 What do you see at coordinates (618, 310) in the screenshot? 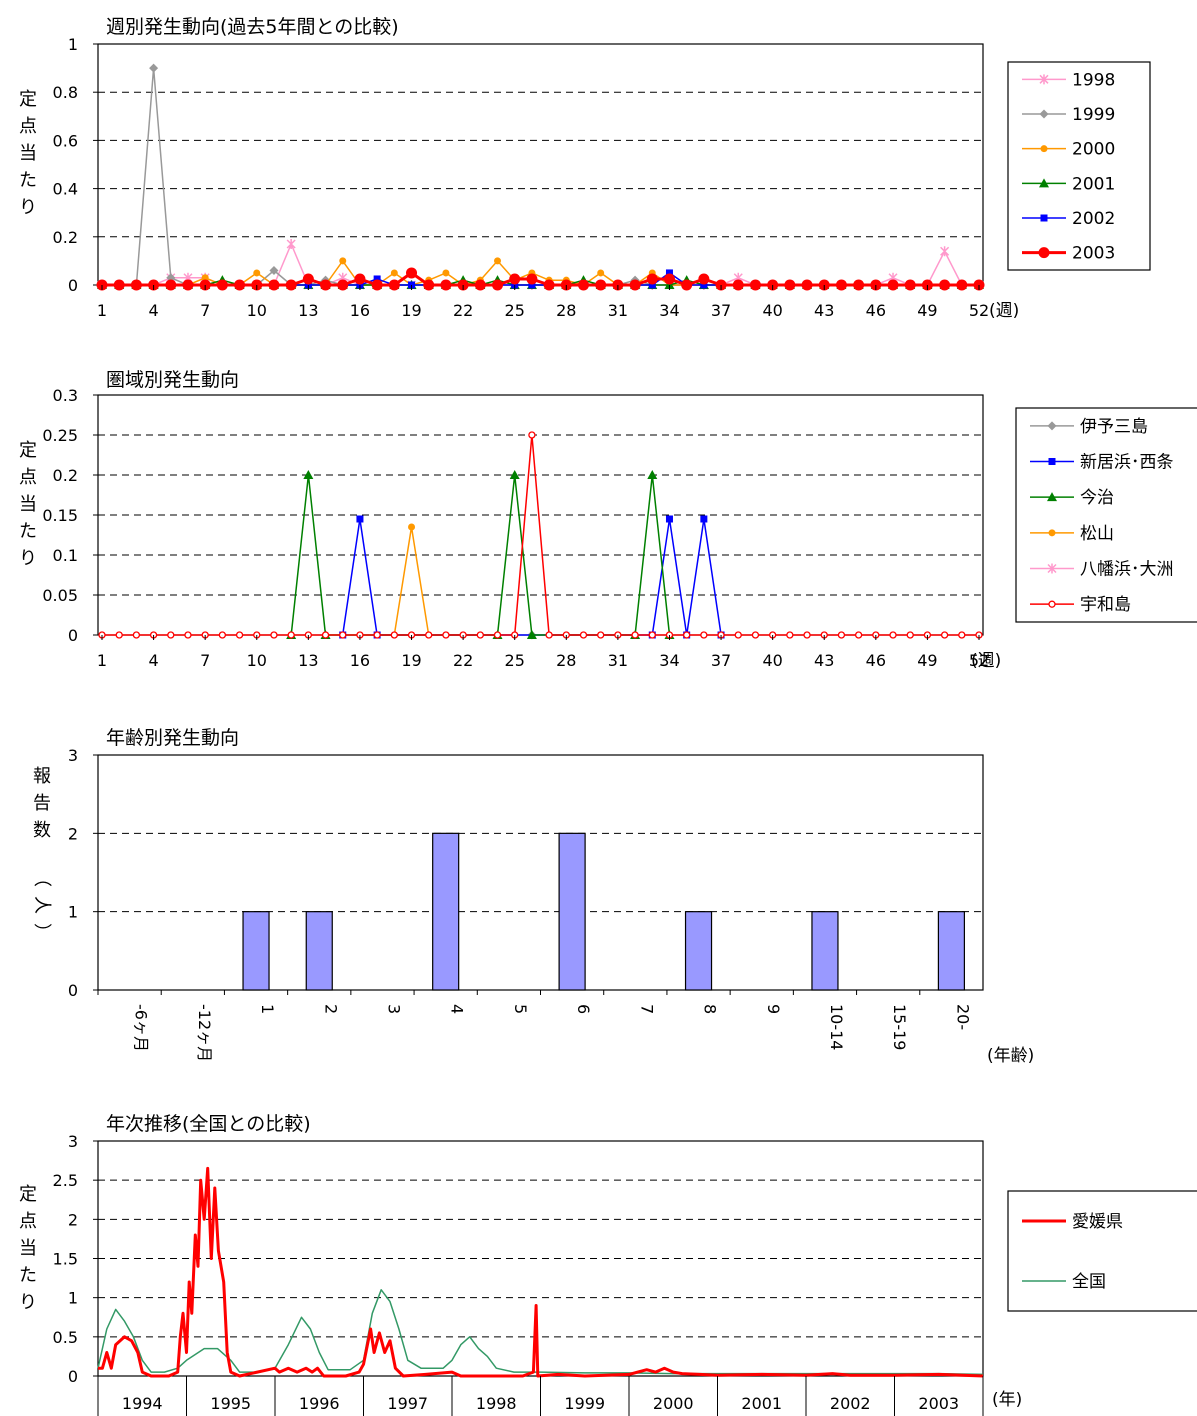
I see `x-tick-label: 31` at bounding box center [618, 310].